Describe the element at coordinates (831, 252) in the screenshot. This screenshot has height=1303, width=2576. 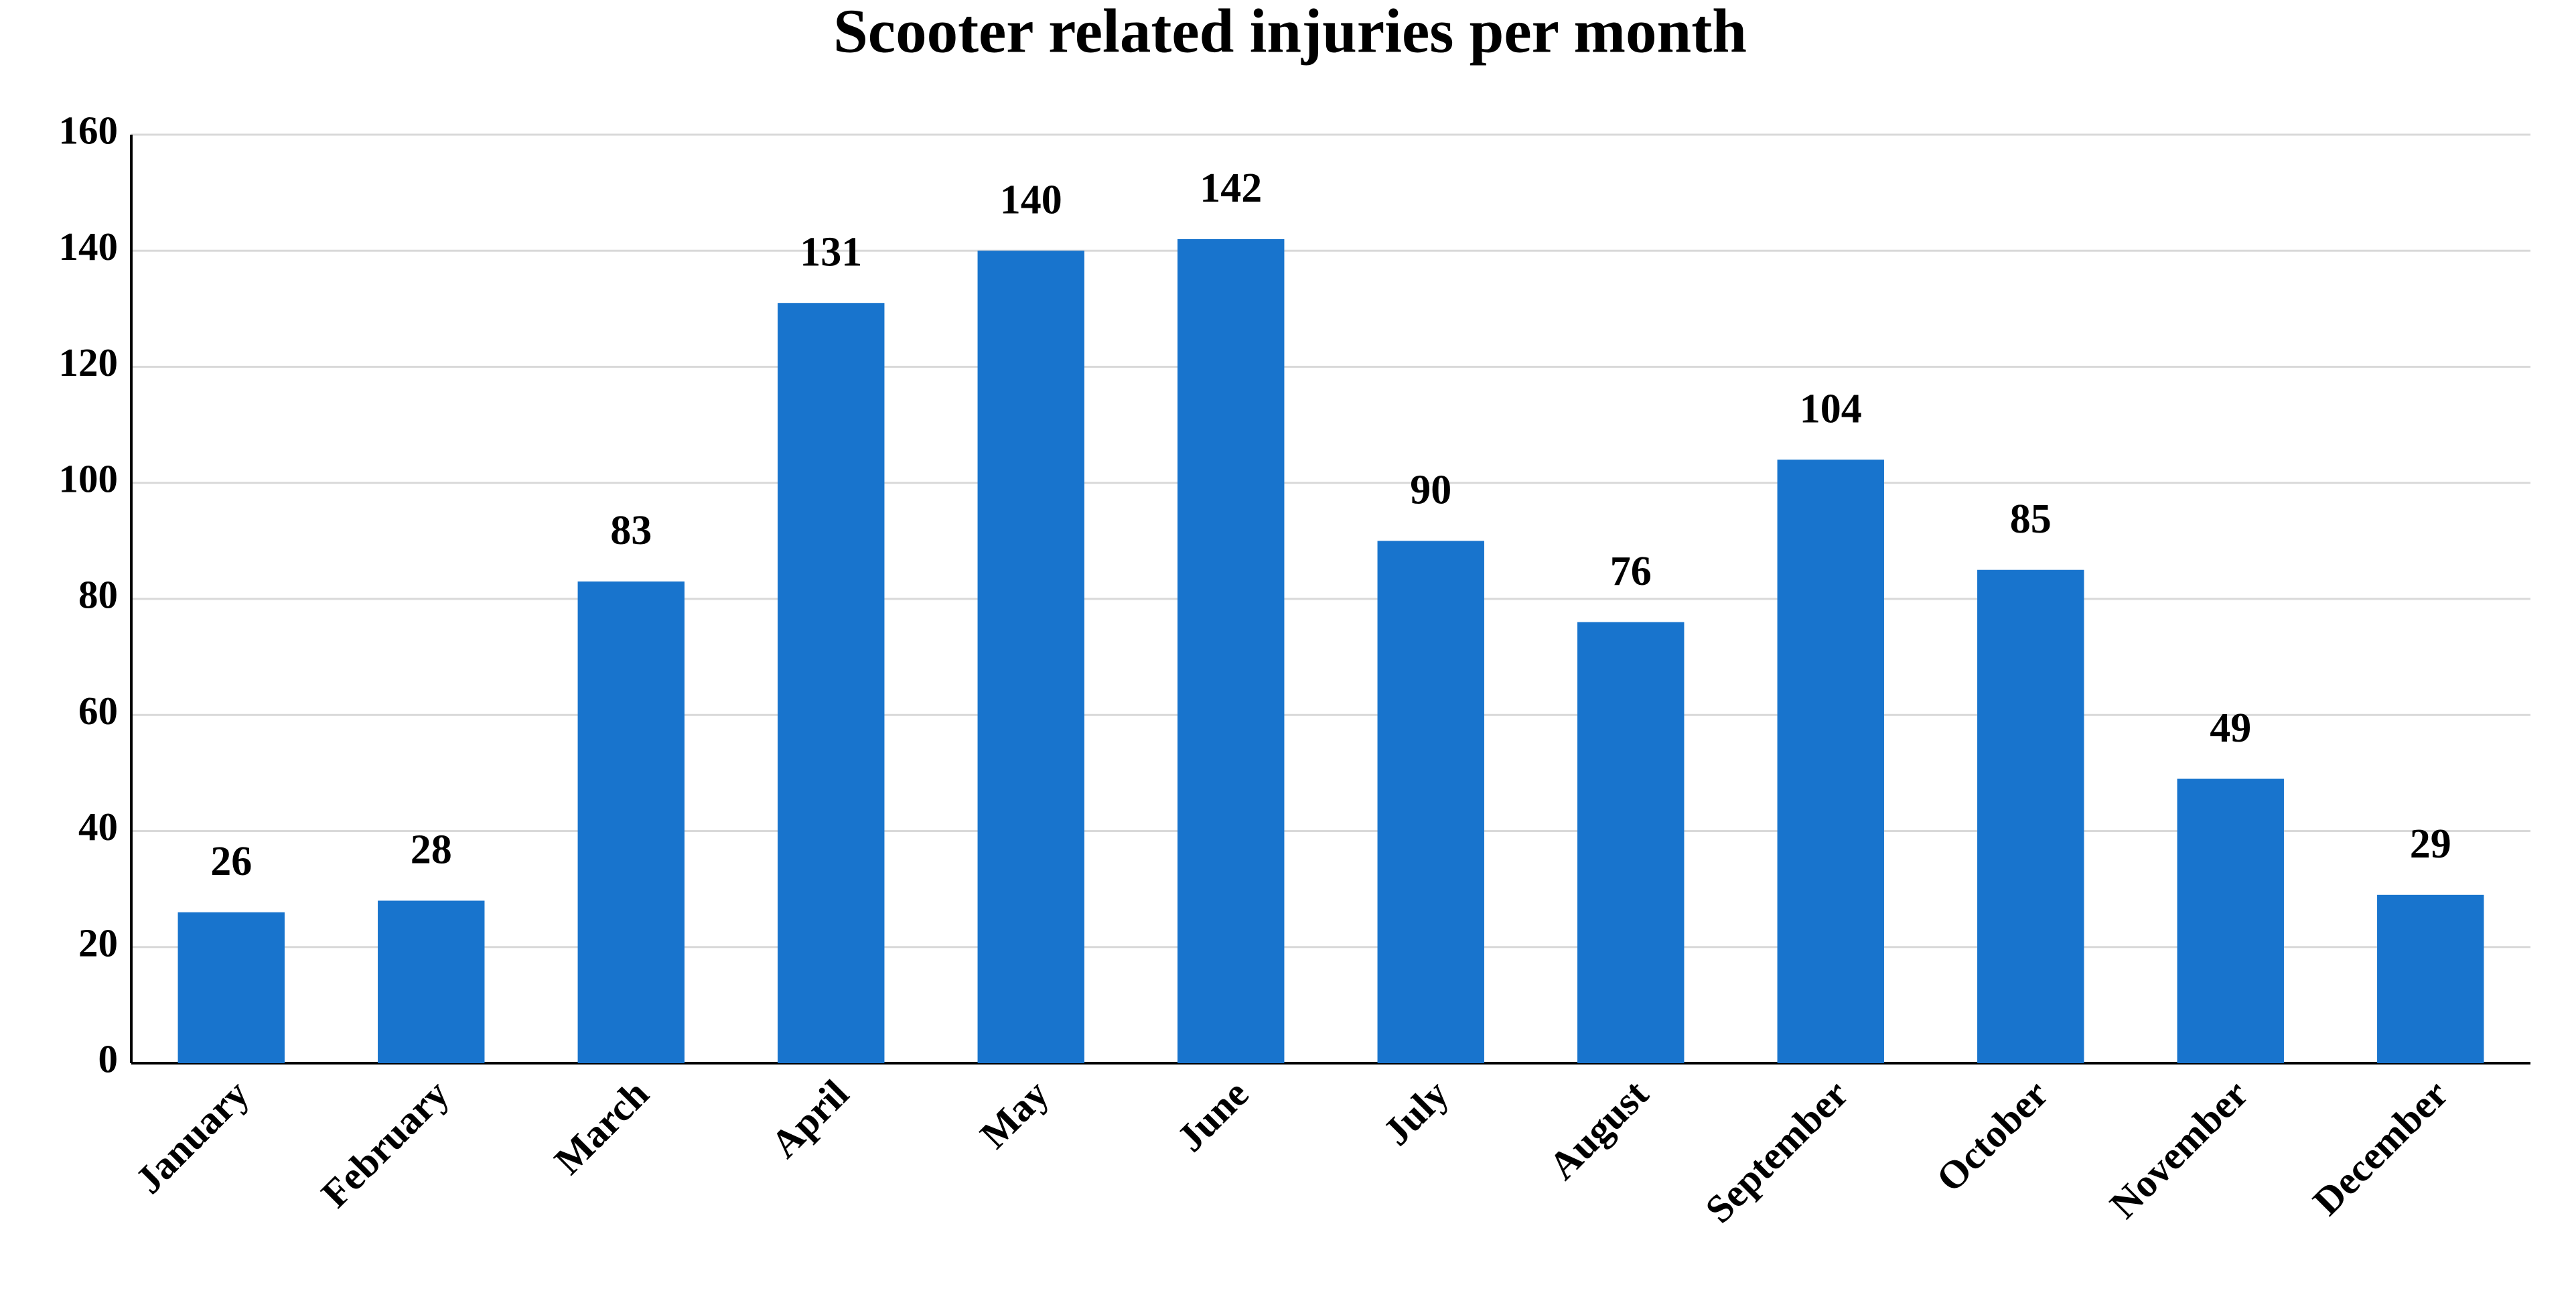
I see `data-label: 131` at that location.